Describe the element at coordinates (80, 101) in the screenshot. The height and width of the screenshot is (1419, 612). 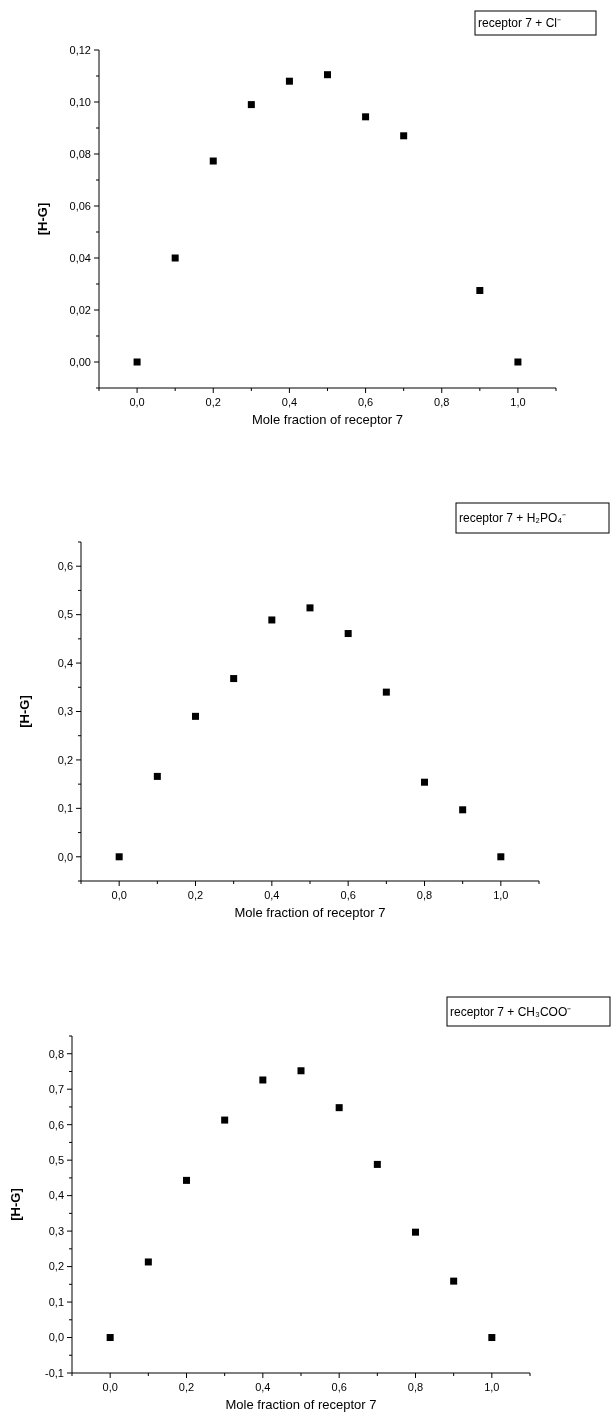
I see `y-tick-label: 0,10` at that location.